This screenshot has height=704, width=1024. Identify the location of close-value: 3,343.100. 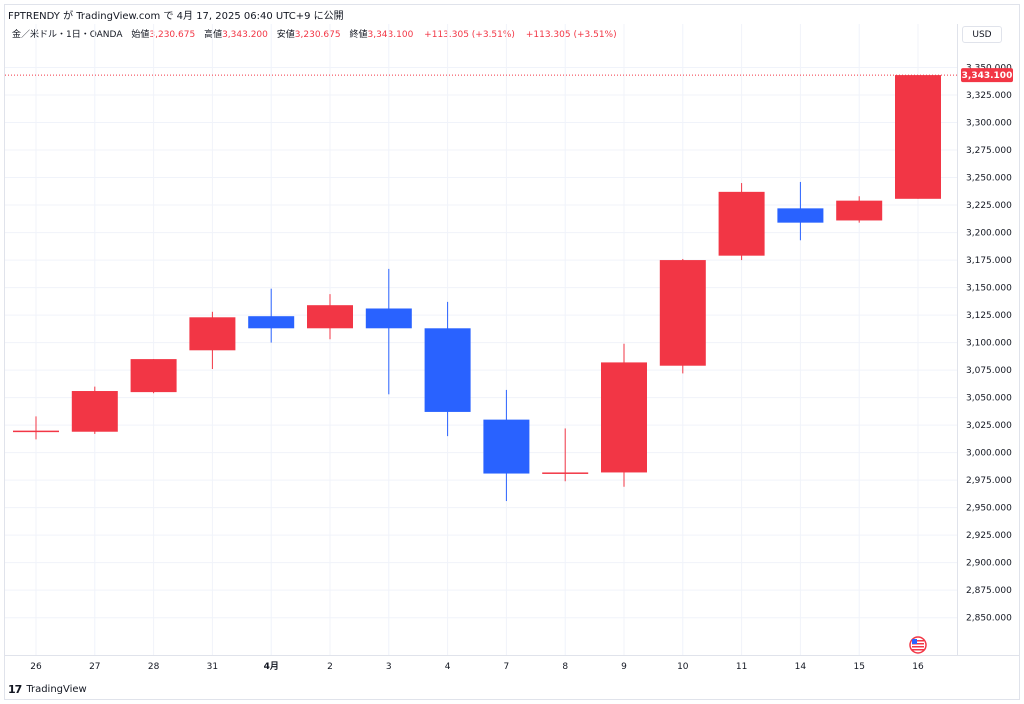
(390, 35).